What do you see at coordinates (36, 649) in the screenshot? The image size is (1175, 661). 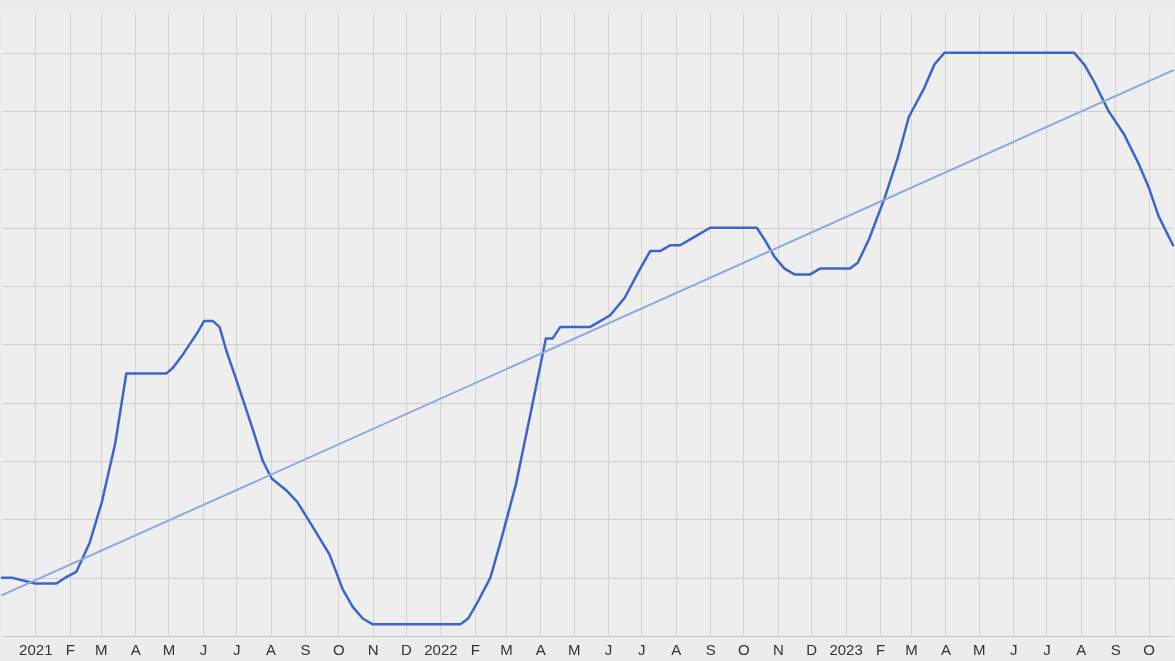 I see `x-tick-label: 2021` at bounding box center [36, 649].